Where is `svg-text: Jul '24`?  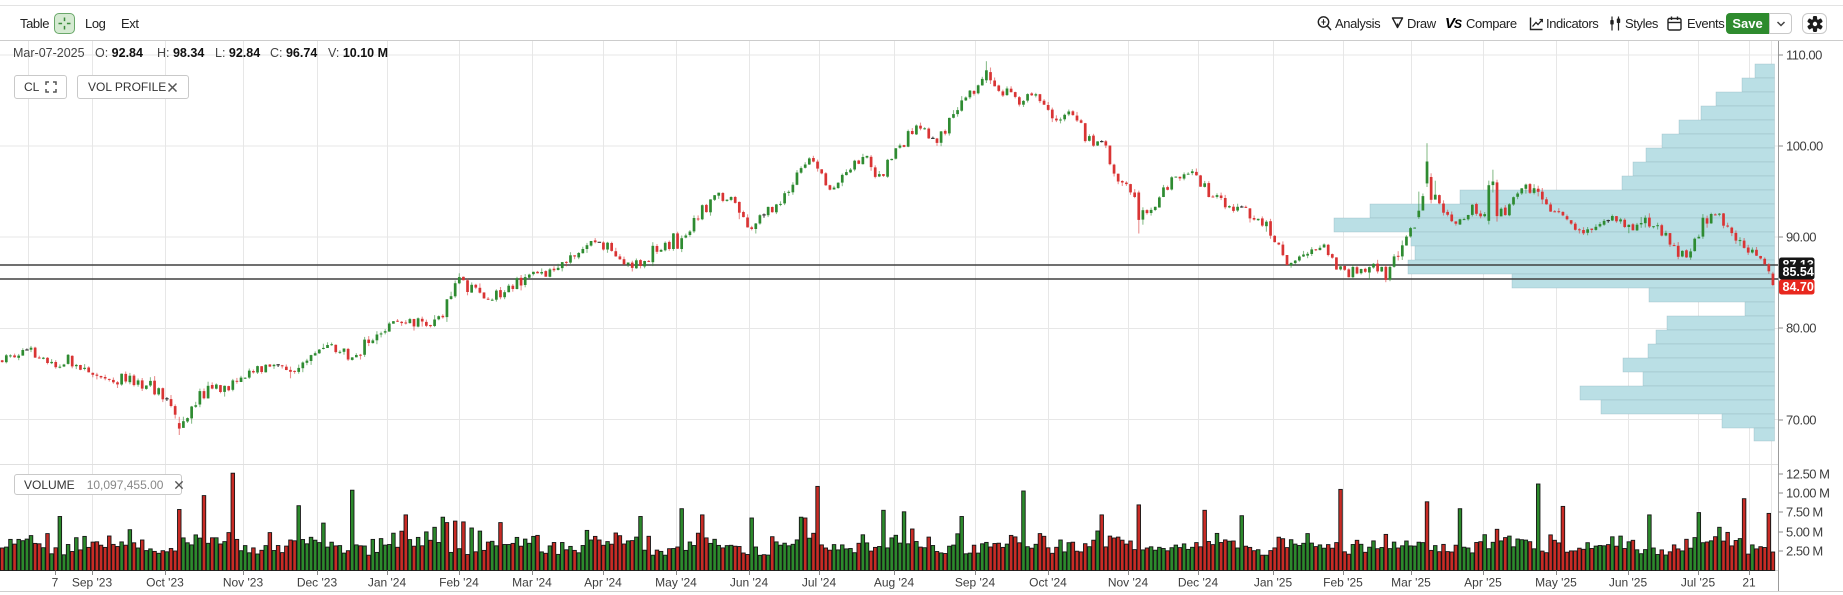
svg-text: Jul '24 is located at coordinates (819, 583).